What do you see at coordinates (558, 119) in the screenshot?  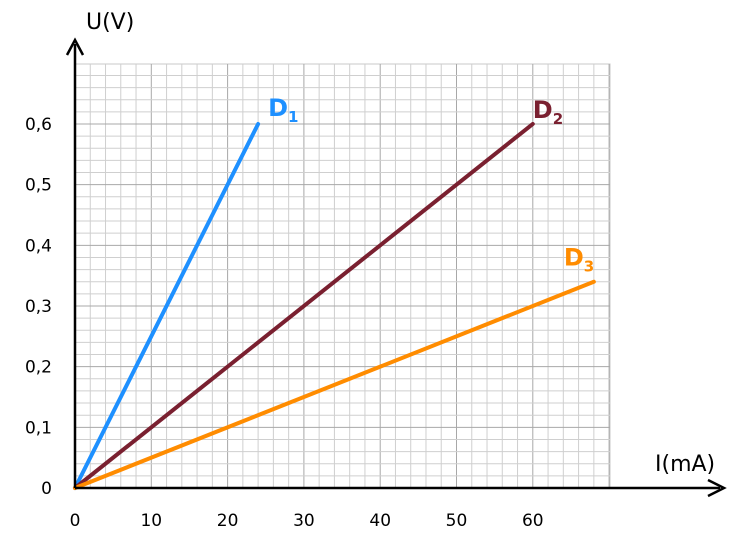 I see `series-label-subscript: 2` at bounding box center [558, 119].